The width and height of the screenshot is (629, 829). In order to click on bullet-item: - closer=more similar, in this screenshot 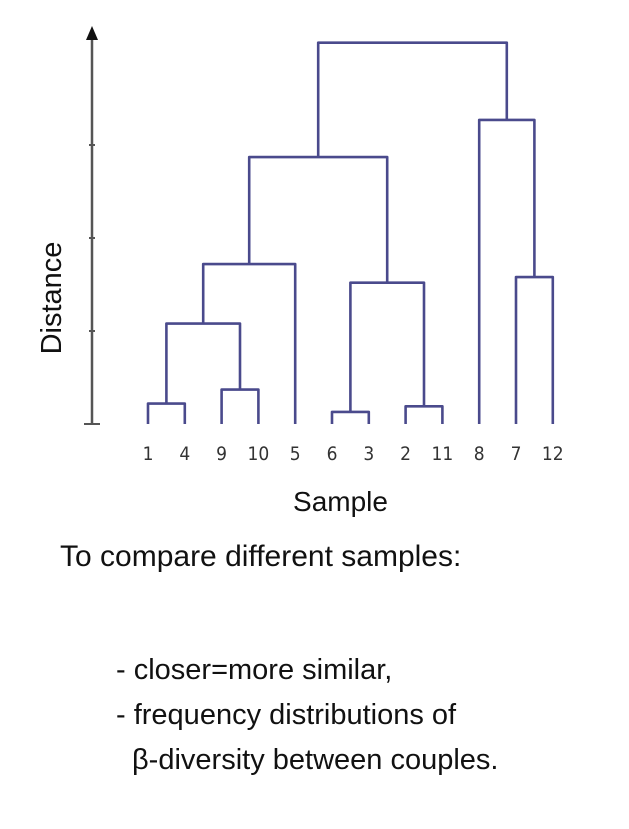, I will do `click(254, 670)`.